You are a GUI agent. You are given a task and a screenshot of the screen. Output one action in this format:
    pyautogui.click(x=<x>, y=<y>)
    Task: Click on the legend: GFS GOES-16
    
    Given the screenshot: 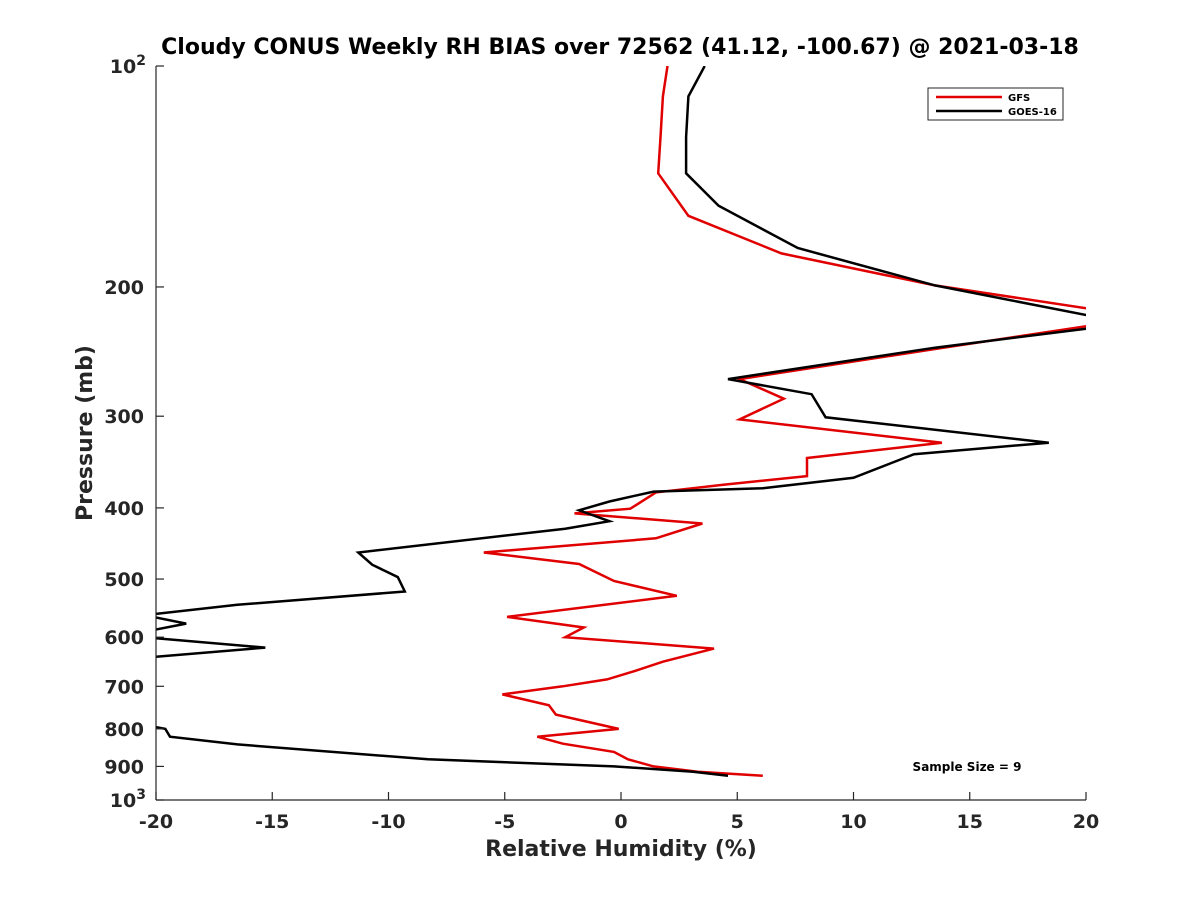 What is the action you would take?
    pyautogui.click(x=995, y=104)
    